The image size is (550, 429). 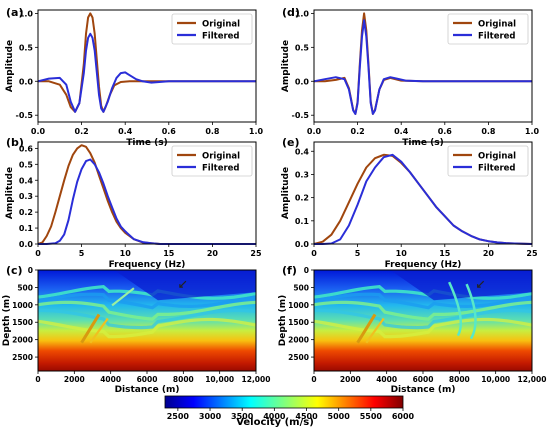 I want to click on x-tick-label: 5, so click(x=82, y=253).